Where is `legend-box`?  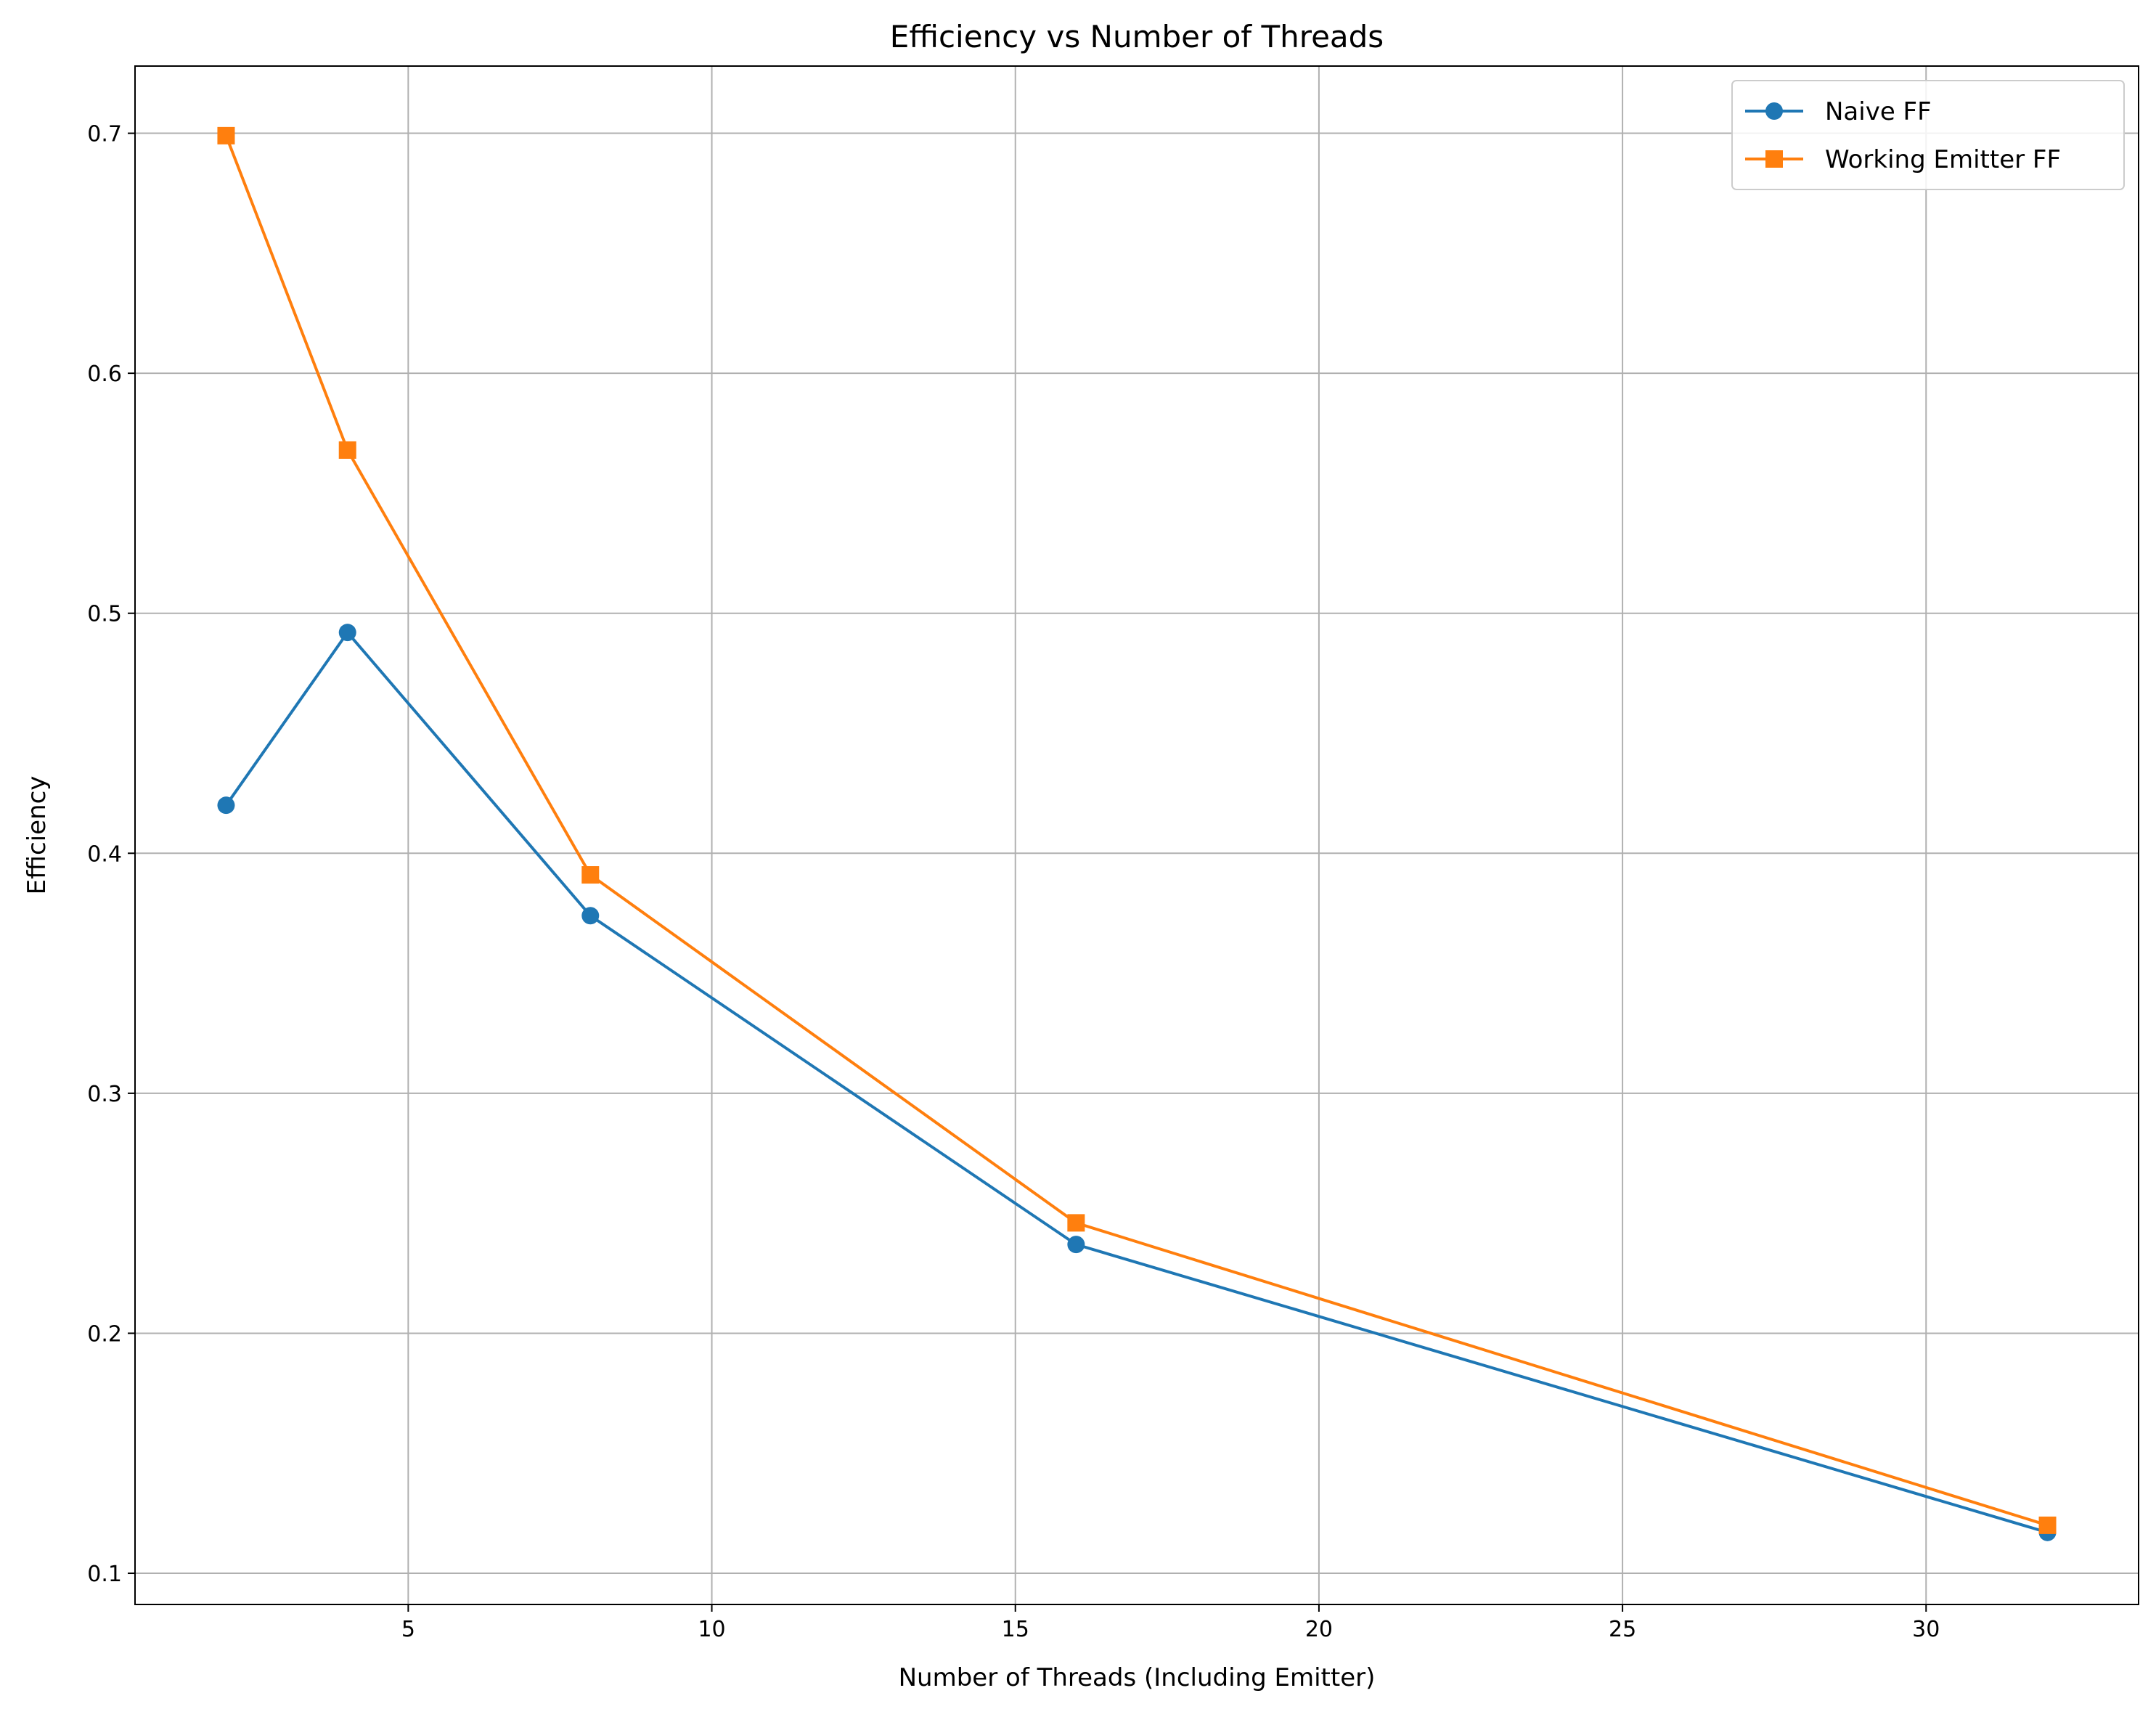
legend-box is located at coordinates (1928, 135).